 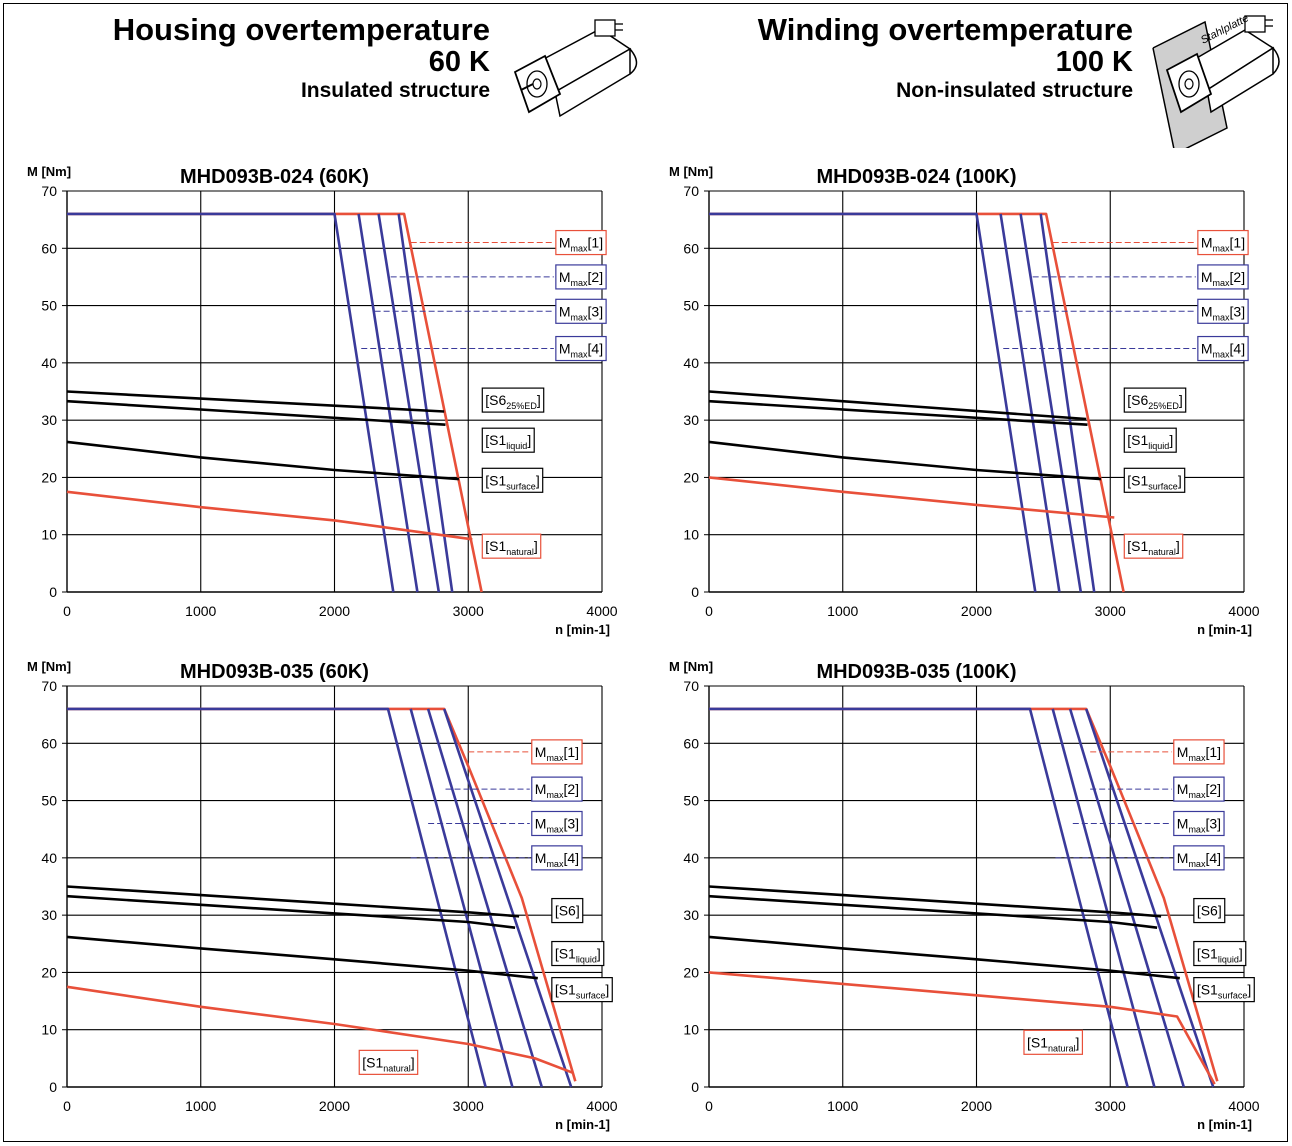 I want to click on x-tick-label: 2000, so click(x=976, y=1106).